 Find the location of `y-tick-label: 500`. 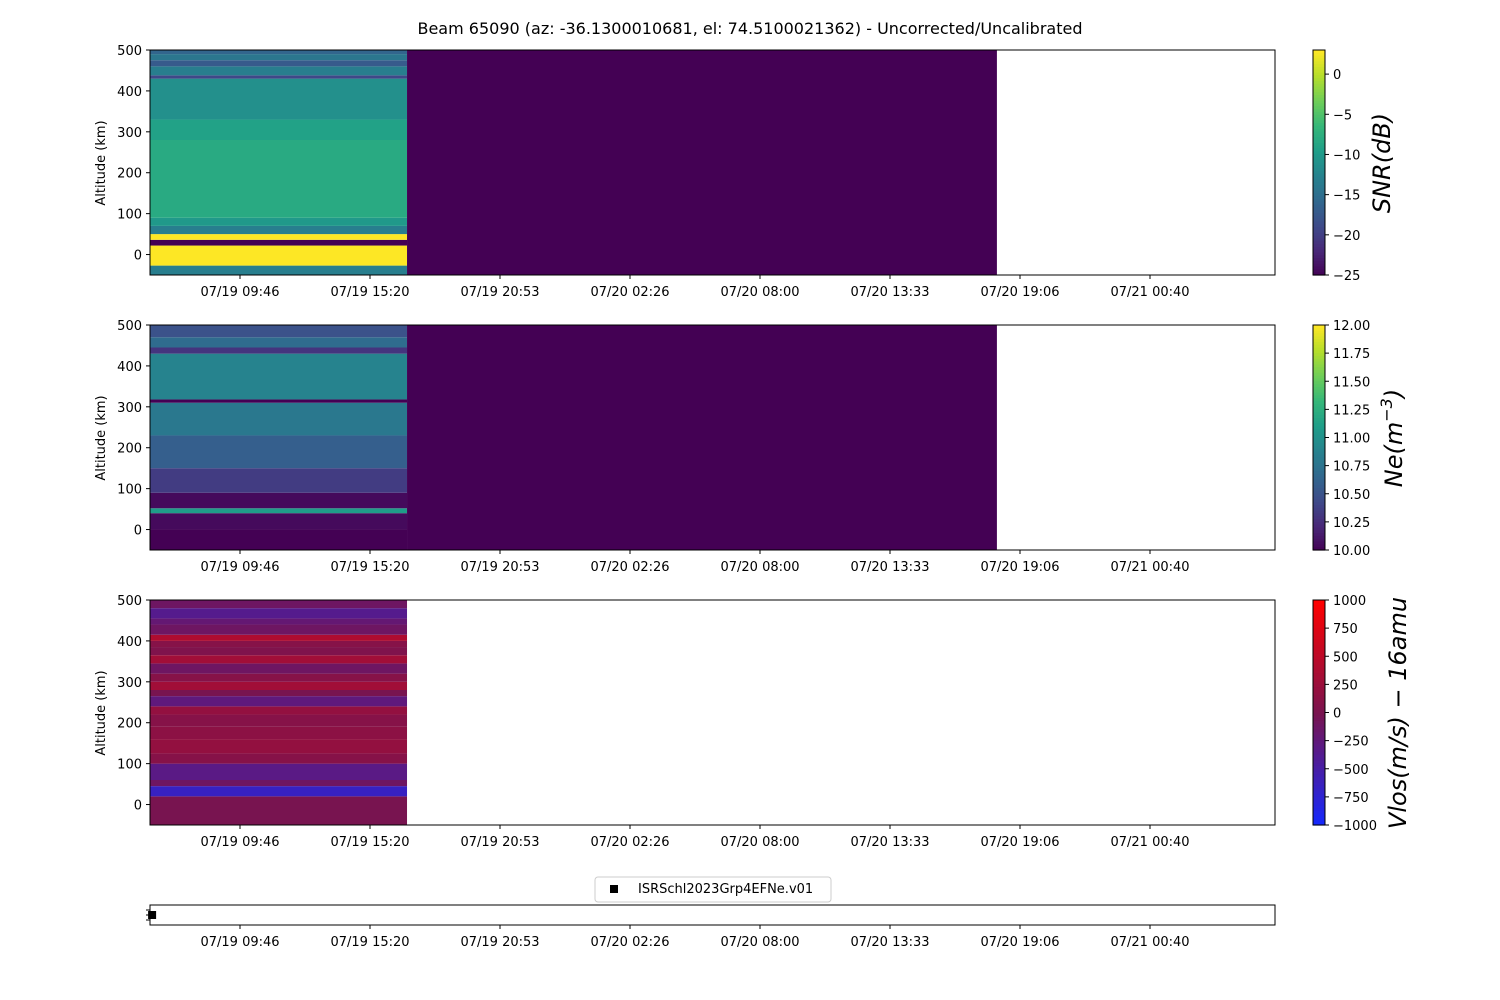

y-tick-label: 500 is located at coordinates (129, 326).